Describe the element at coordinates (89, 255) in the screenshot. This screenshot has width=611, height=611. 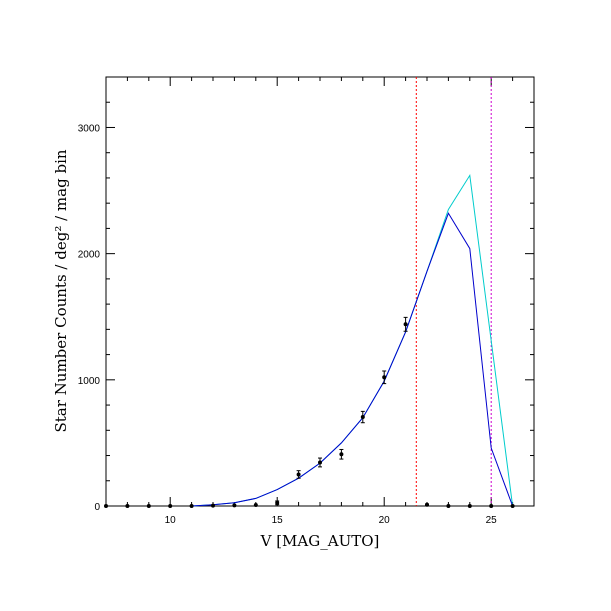
I see `y-tick-label: 2000` at that location.